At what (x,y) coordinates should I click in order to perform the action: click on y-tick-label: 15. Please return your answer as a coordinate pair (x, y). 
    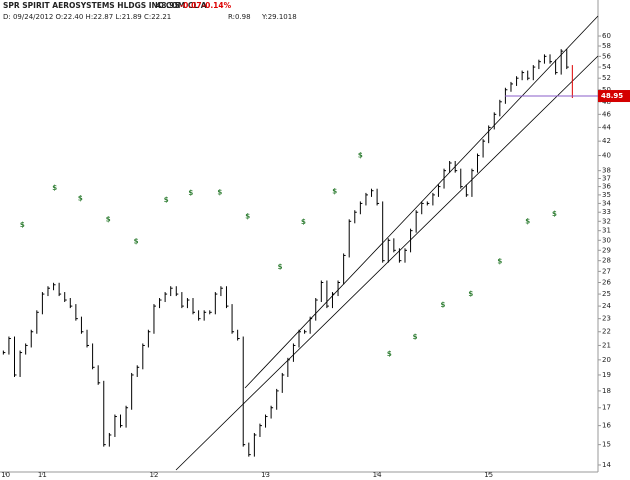
    Looking at the image, I should click on (606, 445).